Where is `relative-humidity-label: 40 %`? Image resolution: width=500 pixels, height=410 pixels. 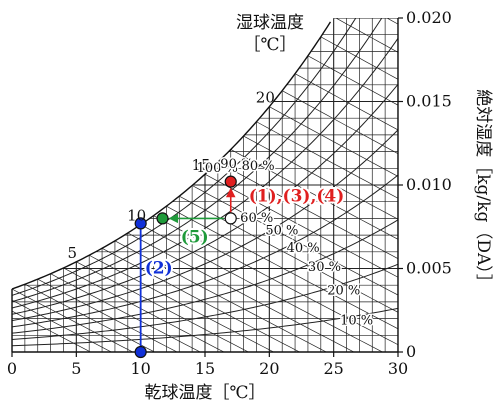
relative-humidity-label: 40 % is located at coordinates (303, 248).